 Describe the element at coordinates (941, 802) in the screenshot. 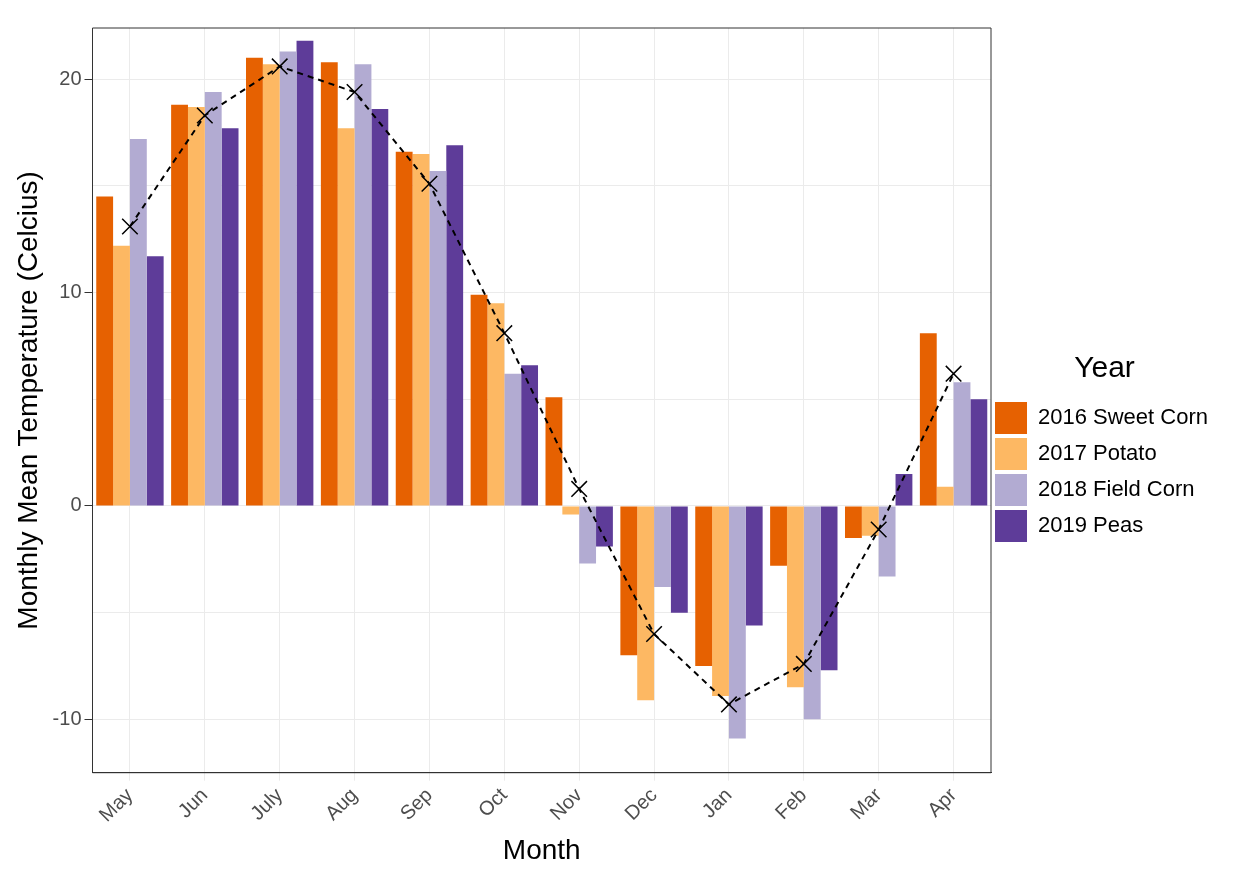

I see `x-tick-label: Apr` at that location.